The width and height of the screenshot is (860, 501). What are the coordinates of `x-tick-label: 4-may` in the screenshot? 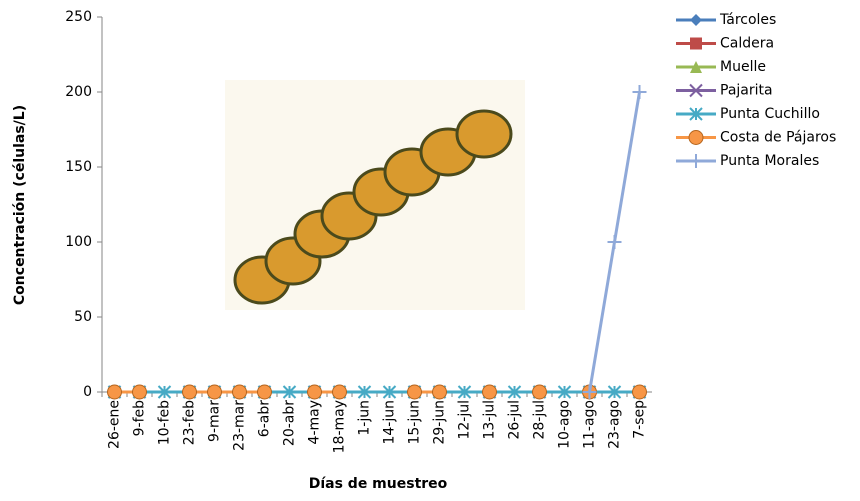 It's located at (315, 422).